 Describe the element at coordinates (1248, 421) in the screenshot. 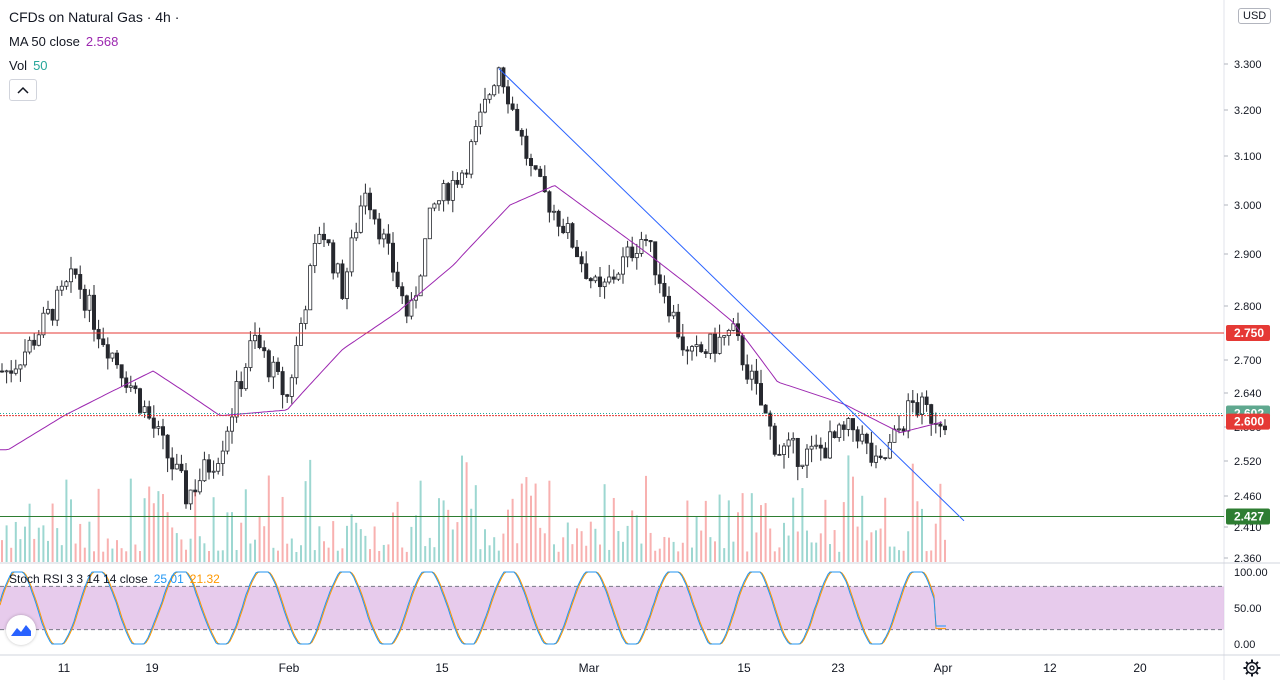

I see `line-tag-2-bg` at that location.